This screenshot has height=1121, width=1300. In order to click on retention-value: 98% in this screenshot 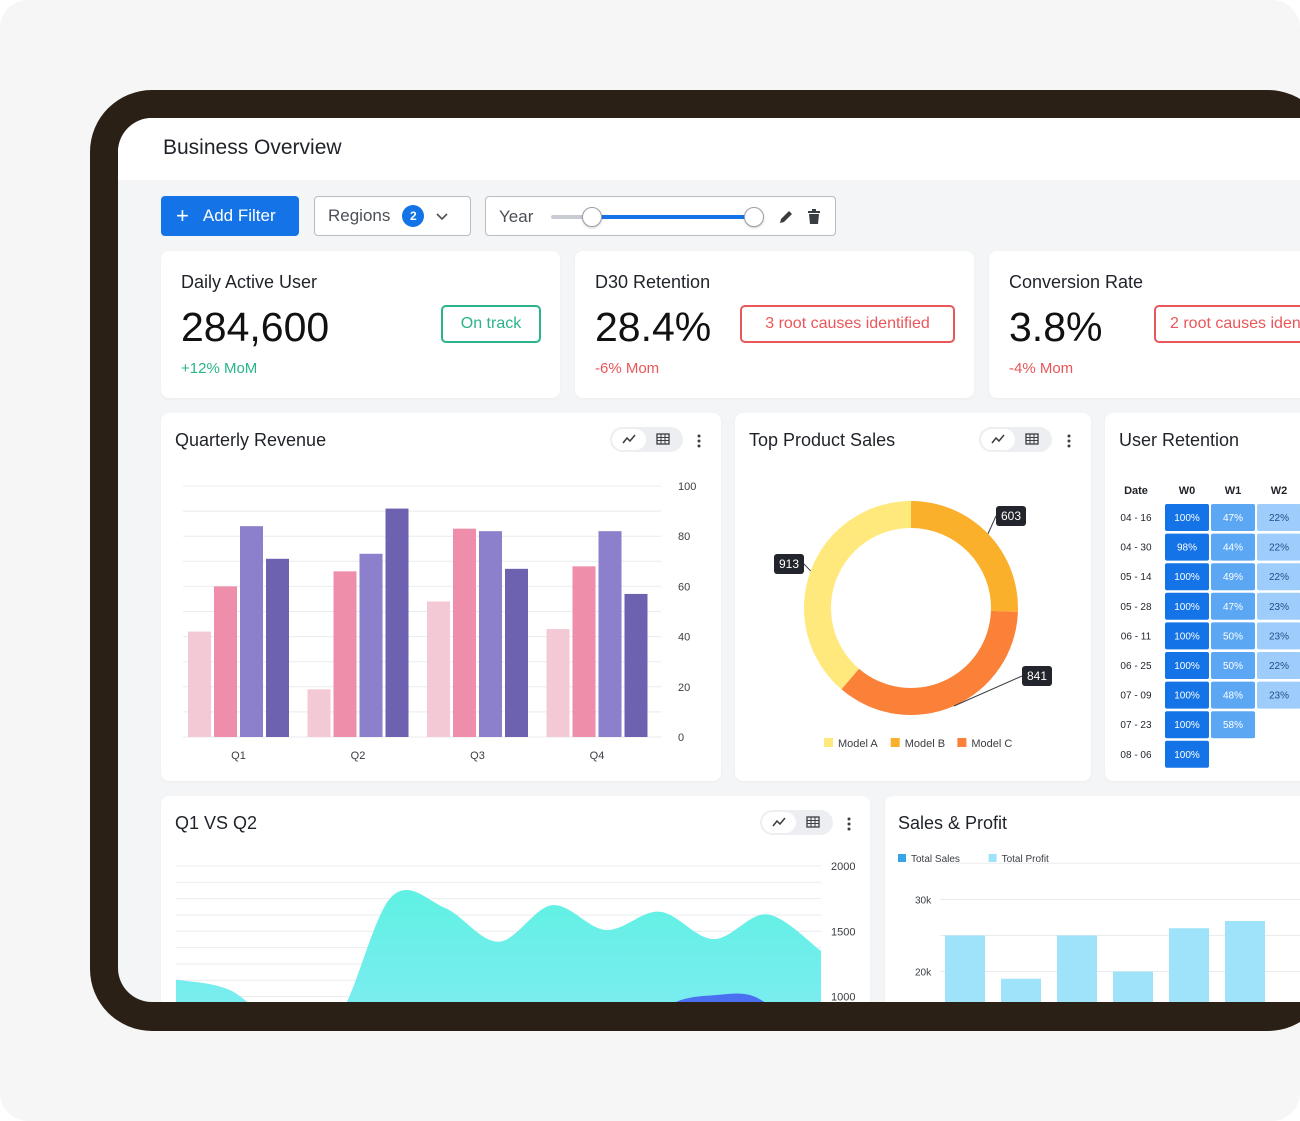, I will do `click(1187, 548)`.